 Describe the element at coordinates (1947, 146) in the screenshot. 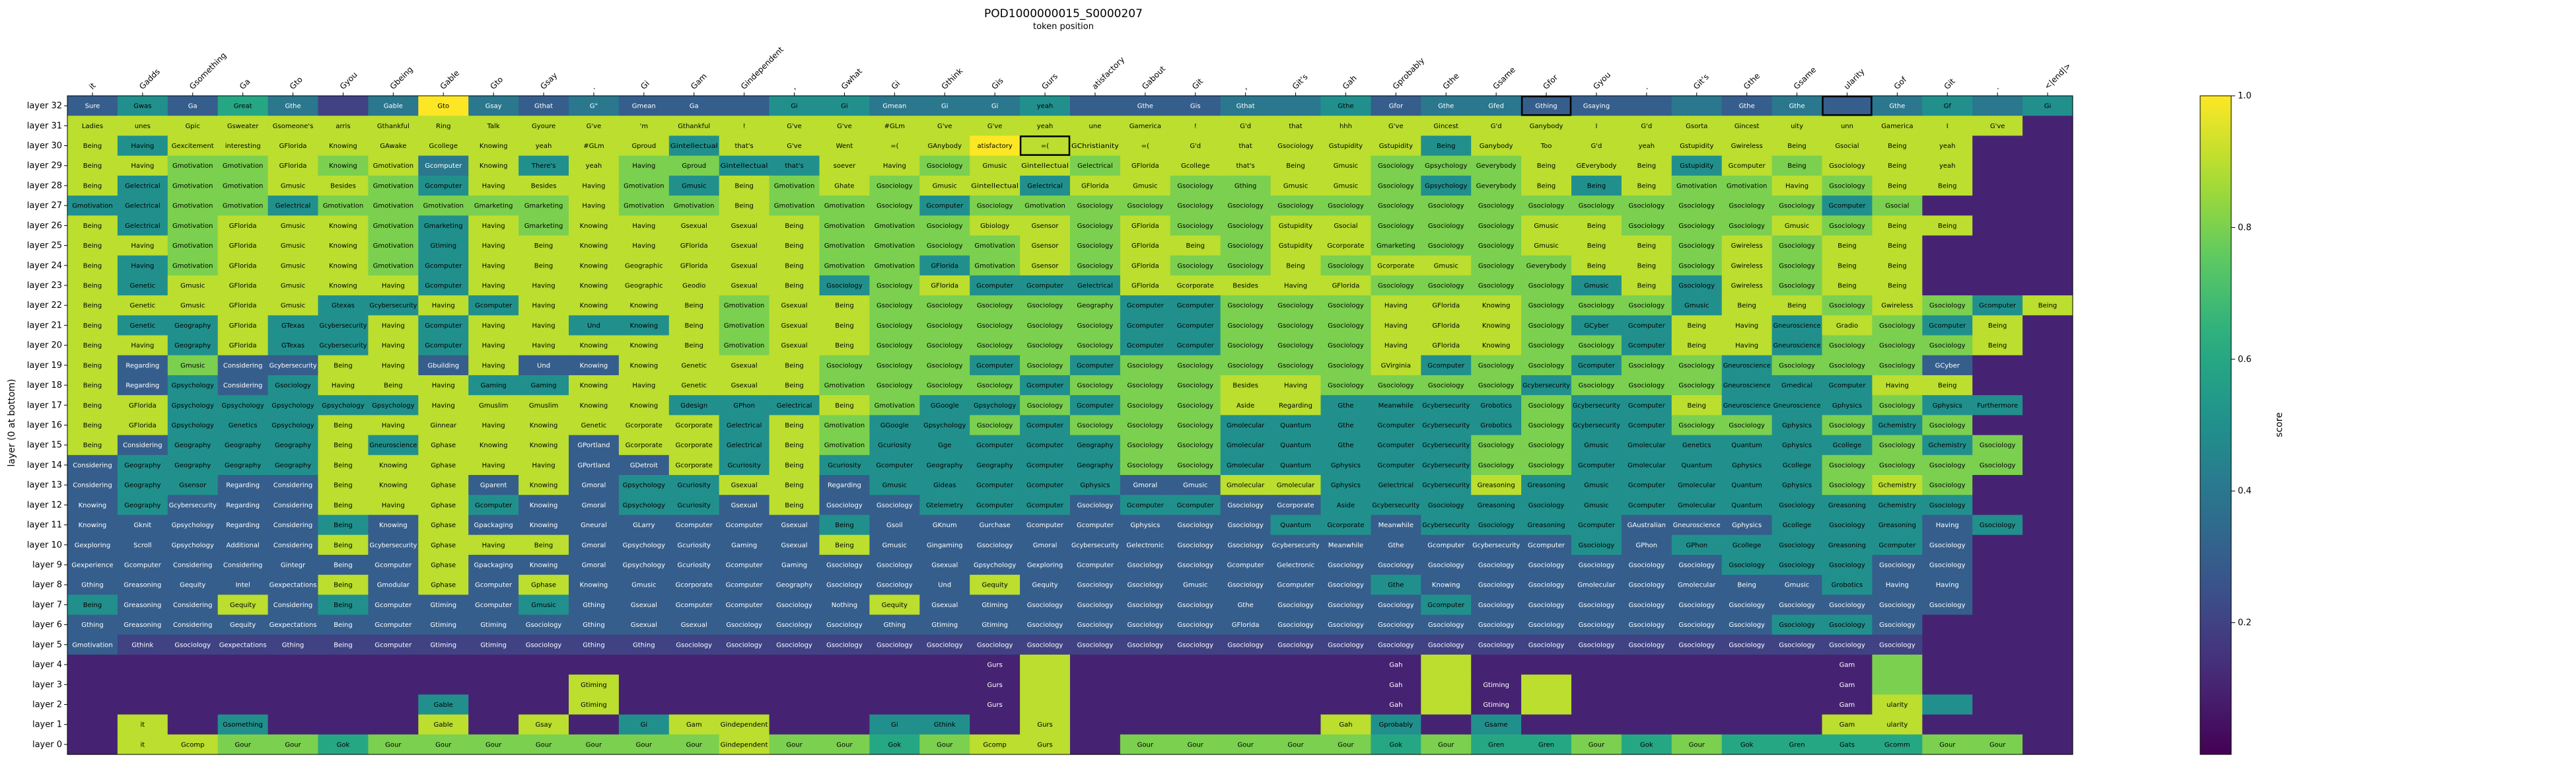

I see `cell-label: yeah` at that location.